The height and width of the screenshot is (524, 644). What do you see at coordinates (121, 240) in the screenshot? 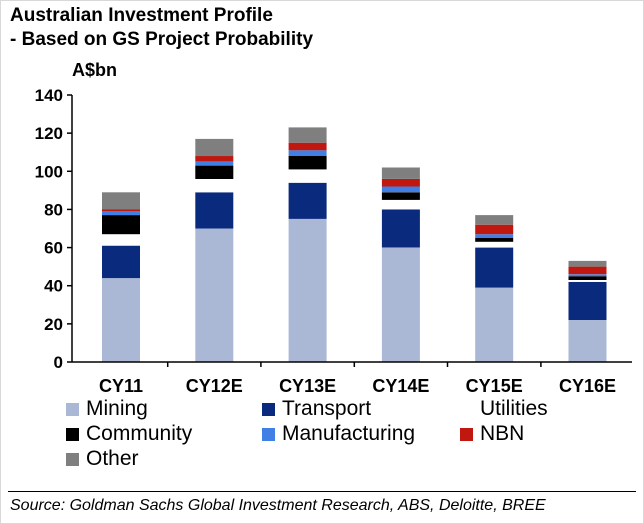
I see `bar-utilities-cy11` at bounding box center [121, 240].